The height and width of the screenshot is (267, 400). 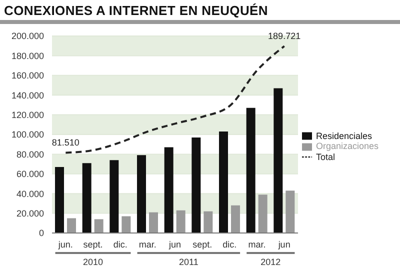 What do you see at coordinates (27, 55) in the screenshot?
I see `y-tick-label: 180.000` at bounding box center [27, 55].